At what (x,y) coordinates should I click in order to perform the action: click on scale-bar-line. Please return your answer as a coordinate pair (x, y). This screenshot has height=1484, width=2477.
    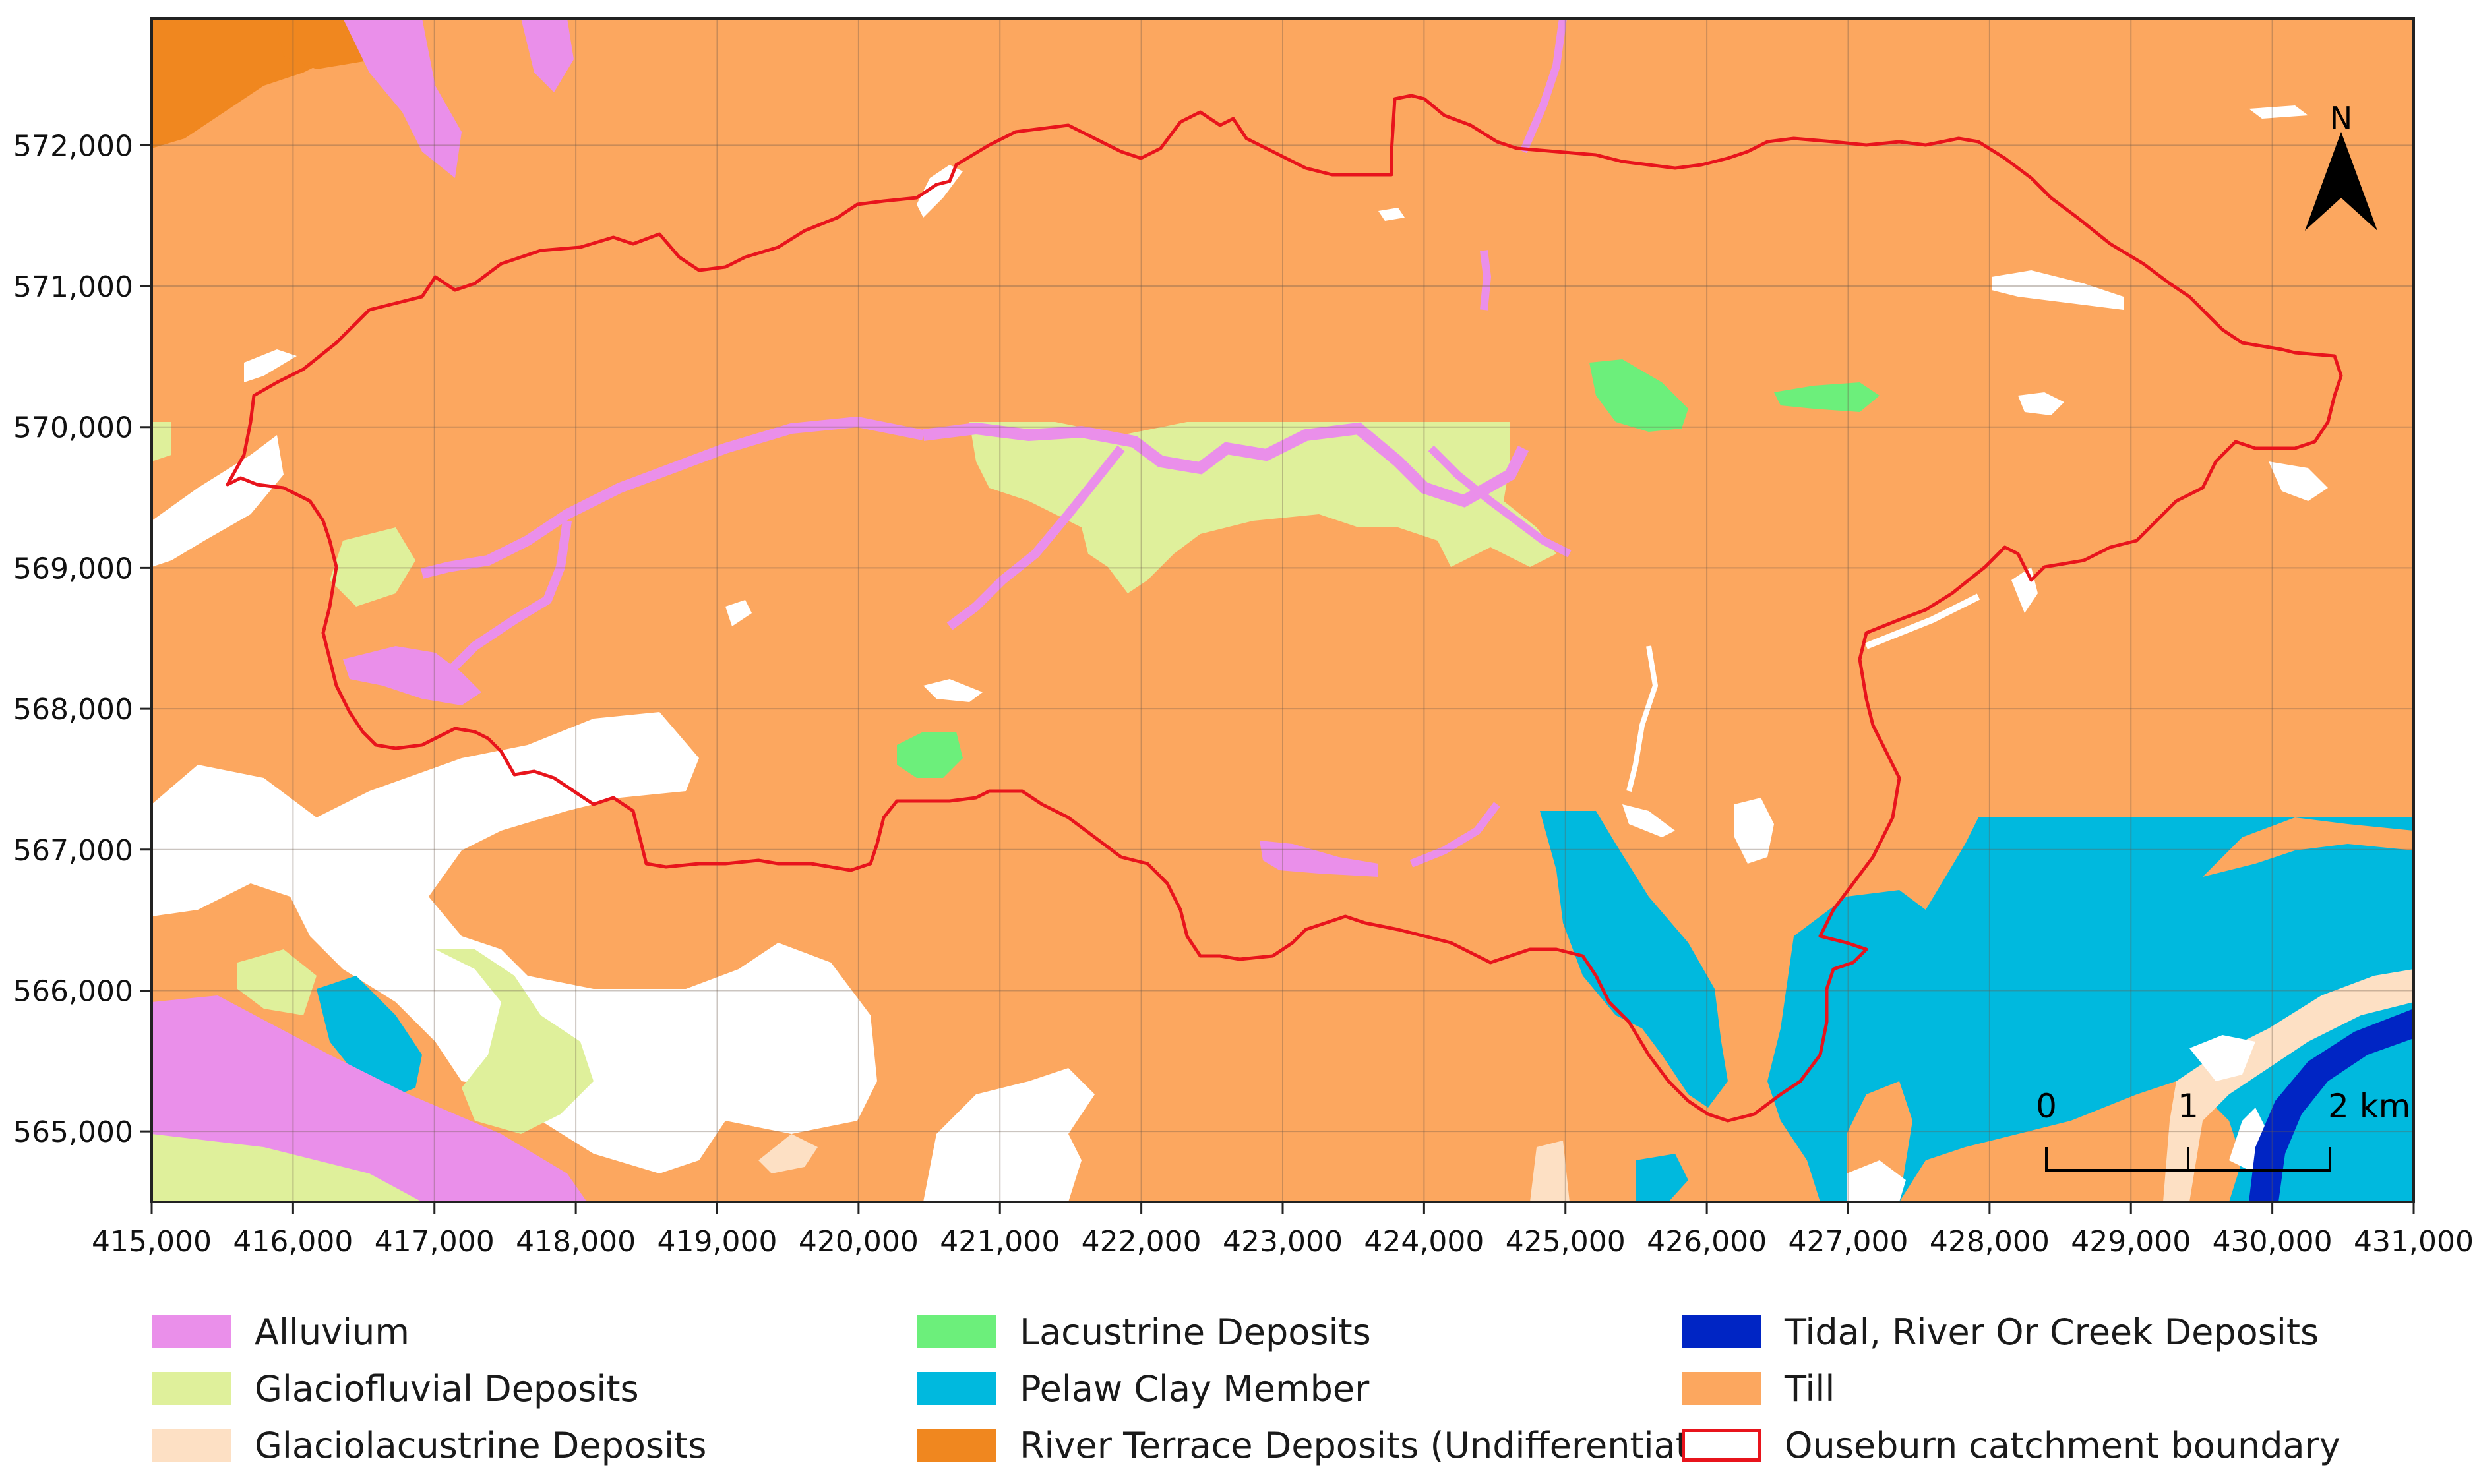
    Looking at the image, I should click on (2188, 1159).